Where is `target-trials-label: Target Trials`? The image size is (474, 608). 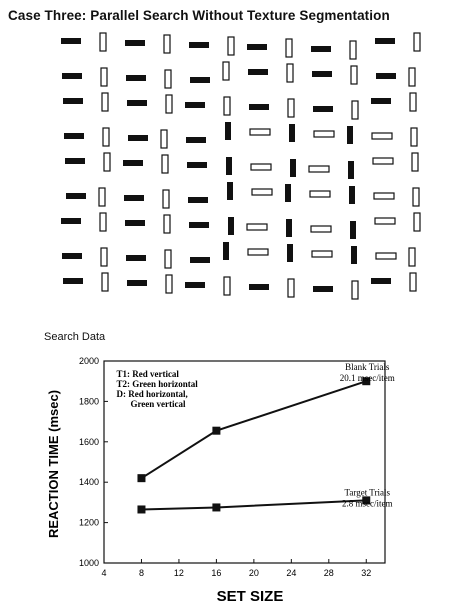
target-trials-label: Target Trials is located at coordinates (368, 492).